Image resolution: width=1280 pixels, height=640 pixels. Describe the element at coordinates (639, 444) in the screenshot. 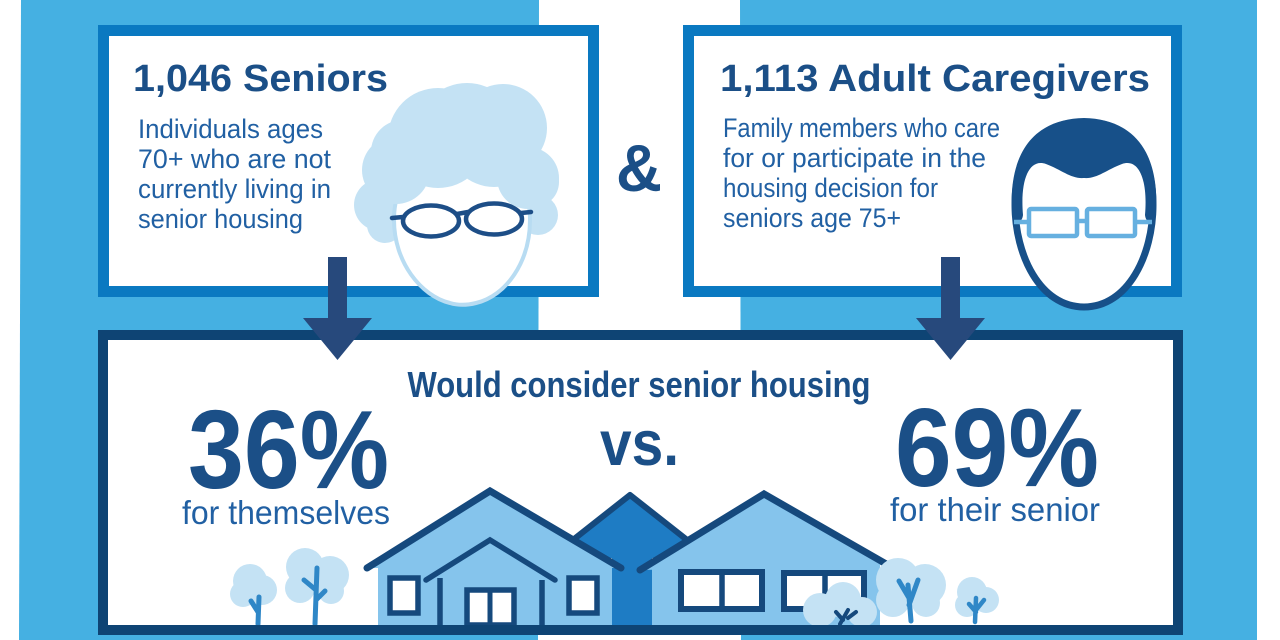

I see `svg-text: vs.` at that location.